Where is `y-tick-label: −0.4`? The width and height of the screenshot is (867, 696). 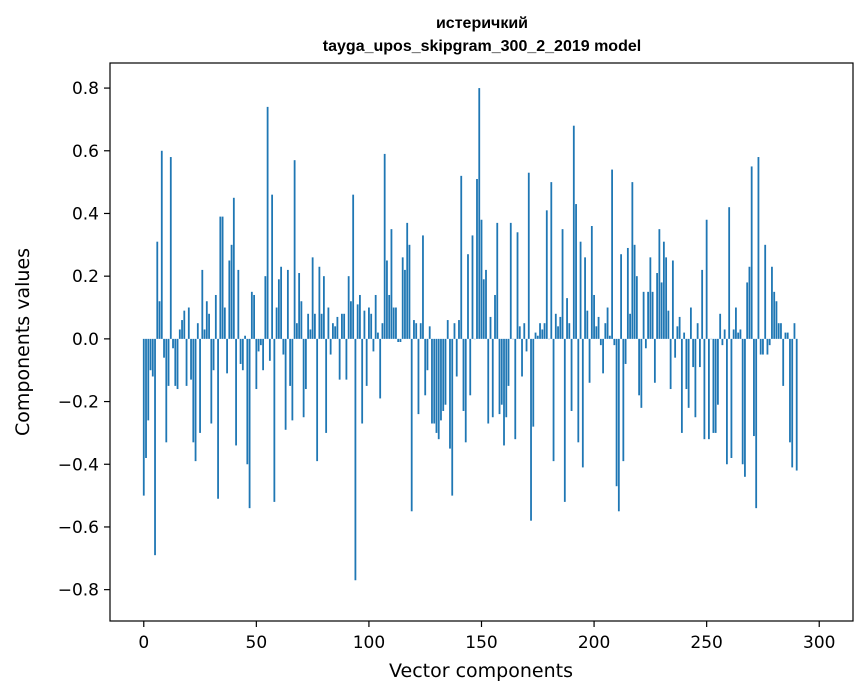 y-tick-label: −0.4 is located at coordinates (78, 465).